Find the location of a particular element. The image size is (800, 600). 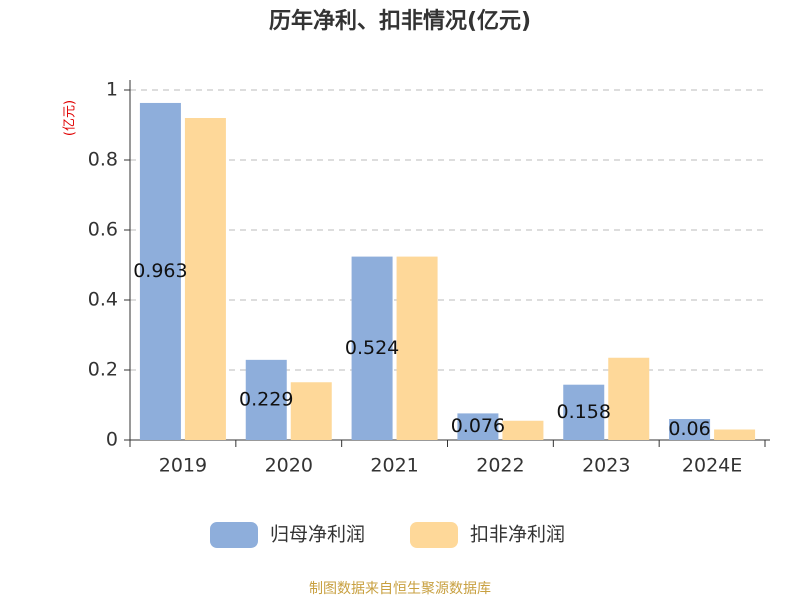

x-tick-label: 2022 is located at coordinates (500, 466).